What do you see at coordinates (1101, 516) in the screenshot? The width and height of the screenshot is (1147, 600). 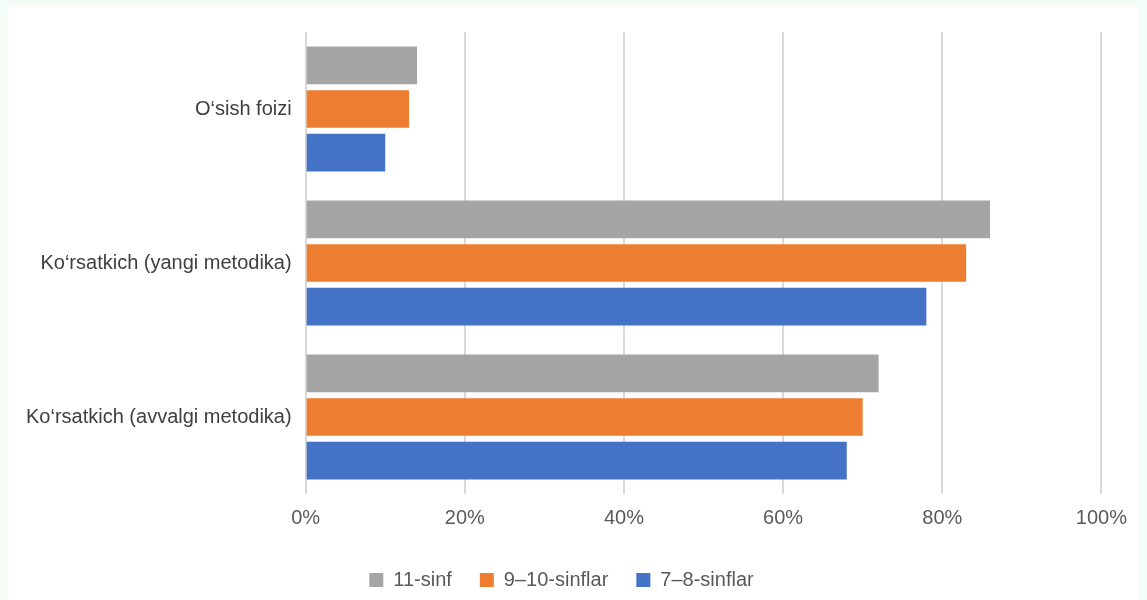 I see `x-tick-label: 100%` at bounding box center [1101, 516].